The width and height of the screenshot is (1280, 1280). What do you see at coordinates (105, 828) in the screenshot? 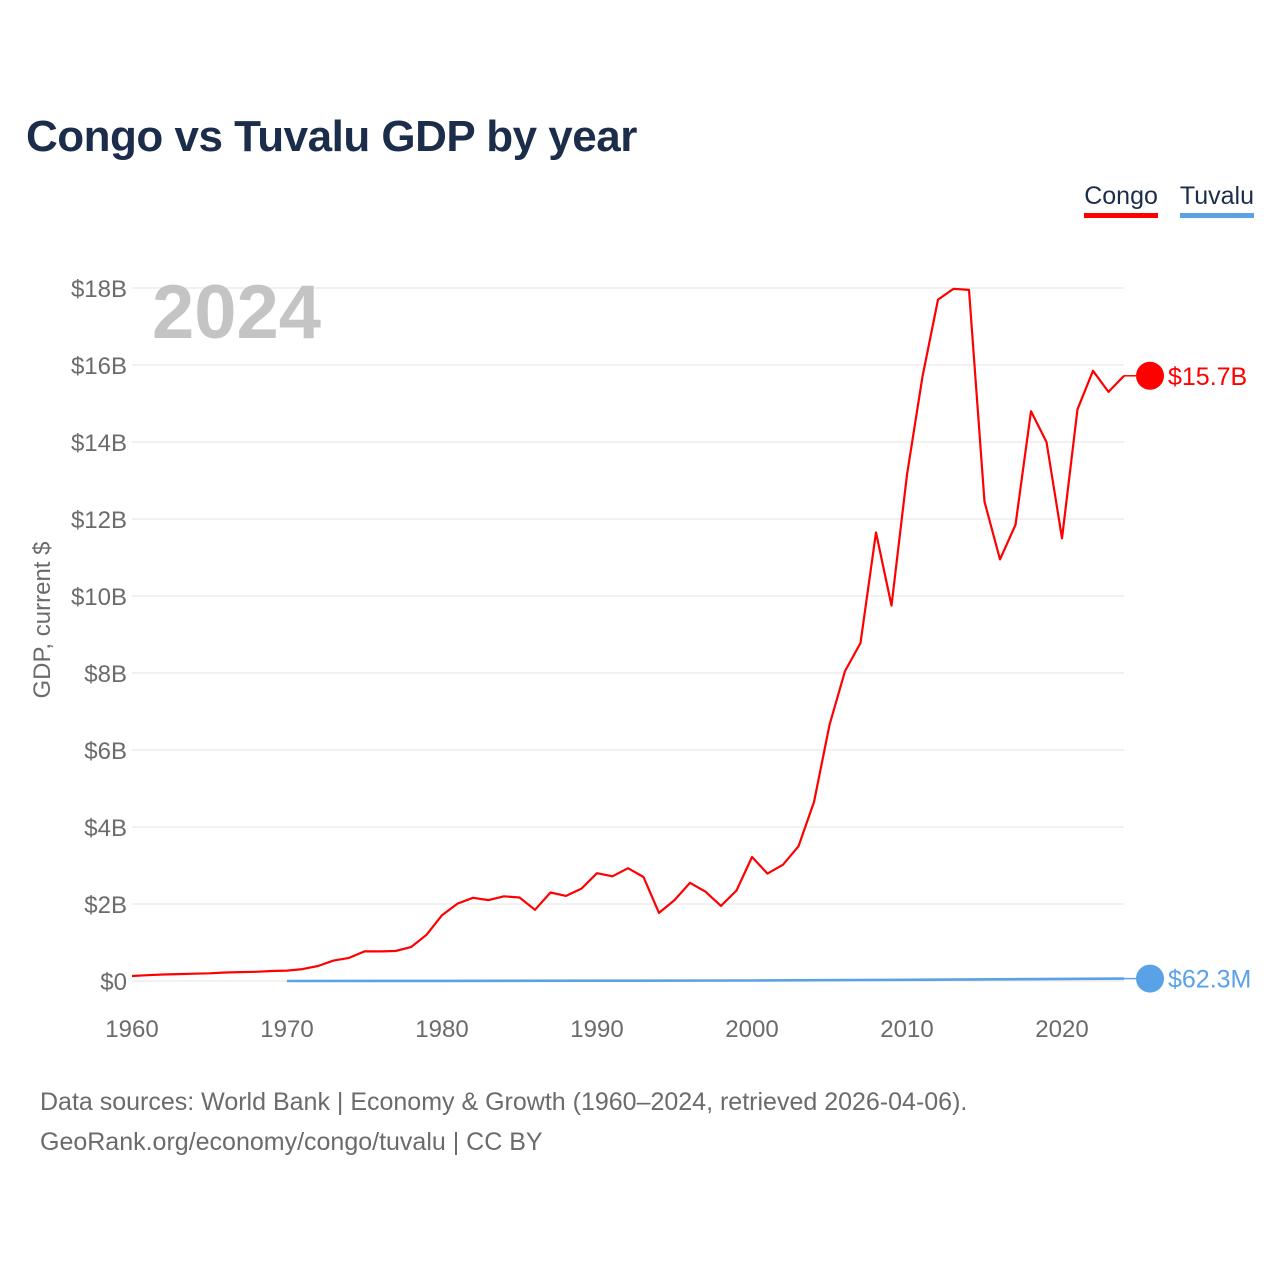
I see `y-tick-label: $4B` at bounding box center [105, 828].